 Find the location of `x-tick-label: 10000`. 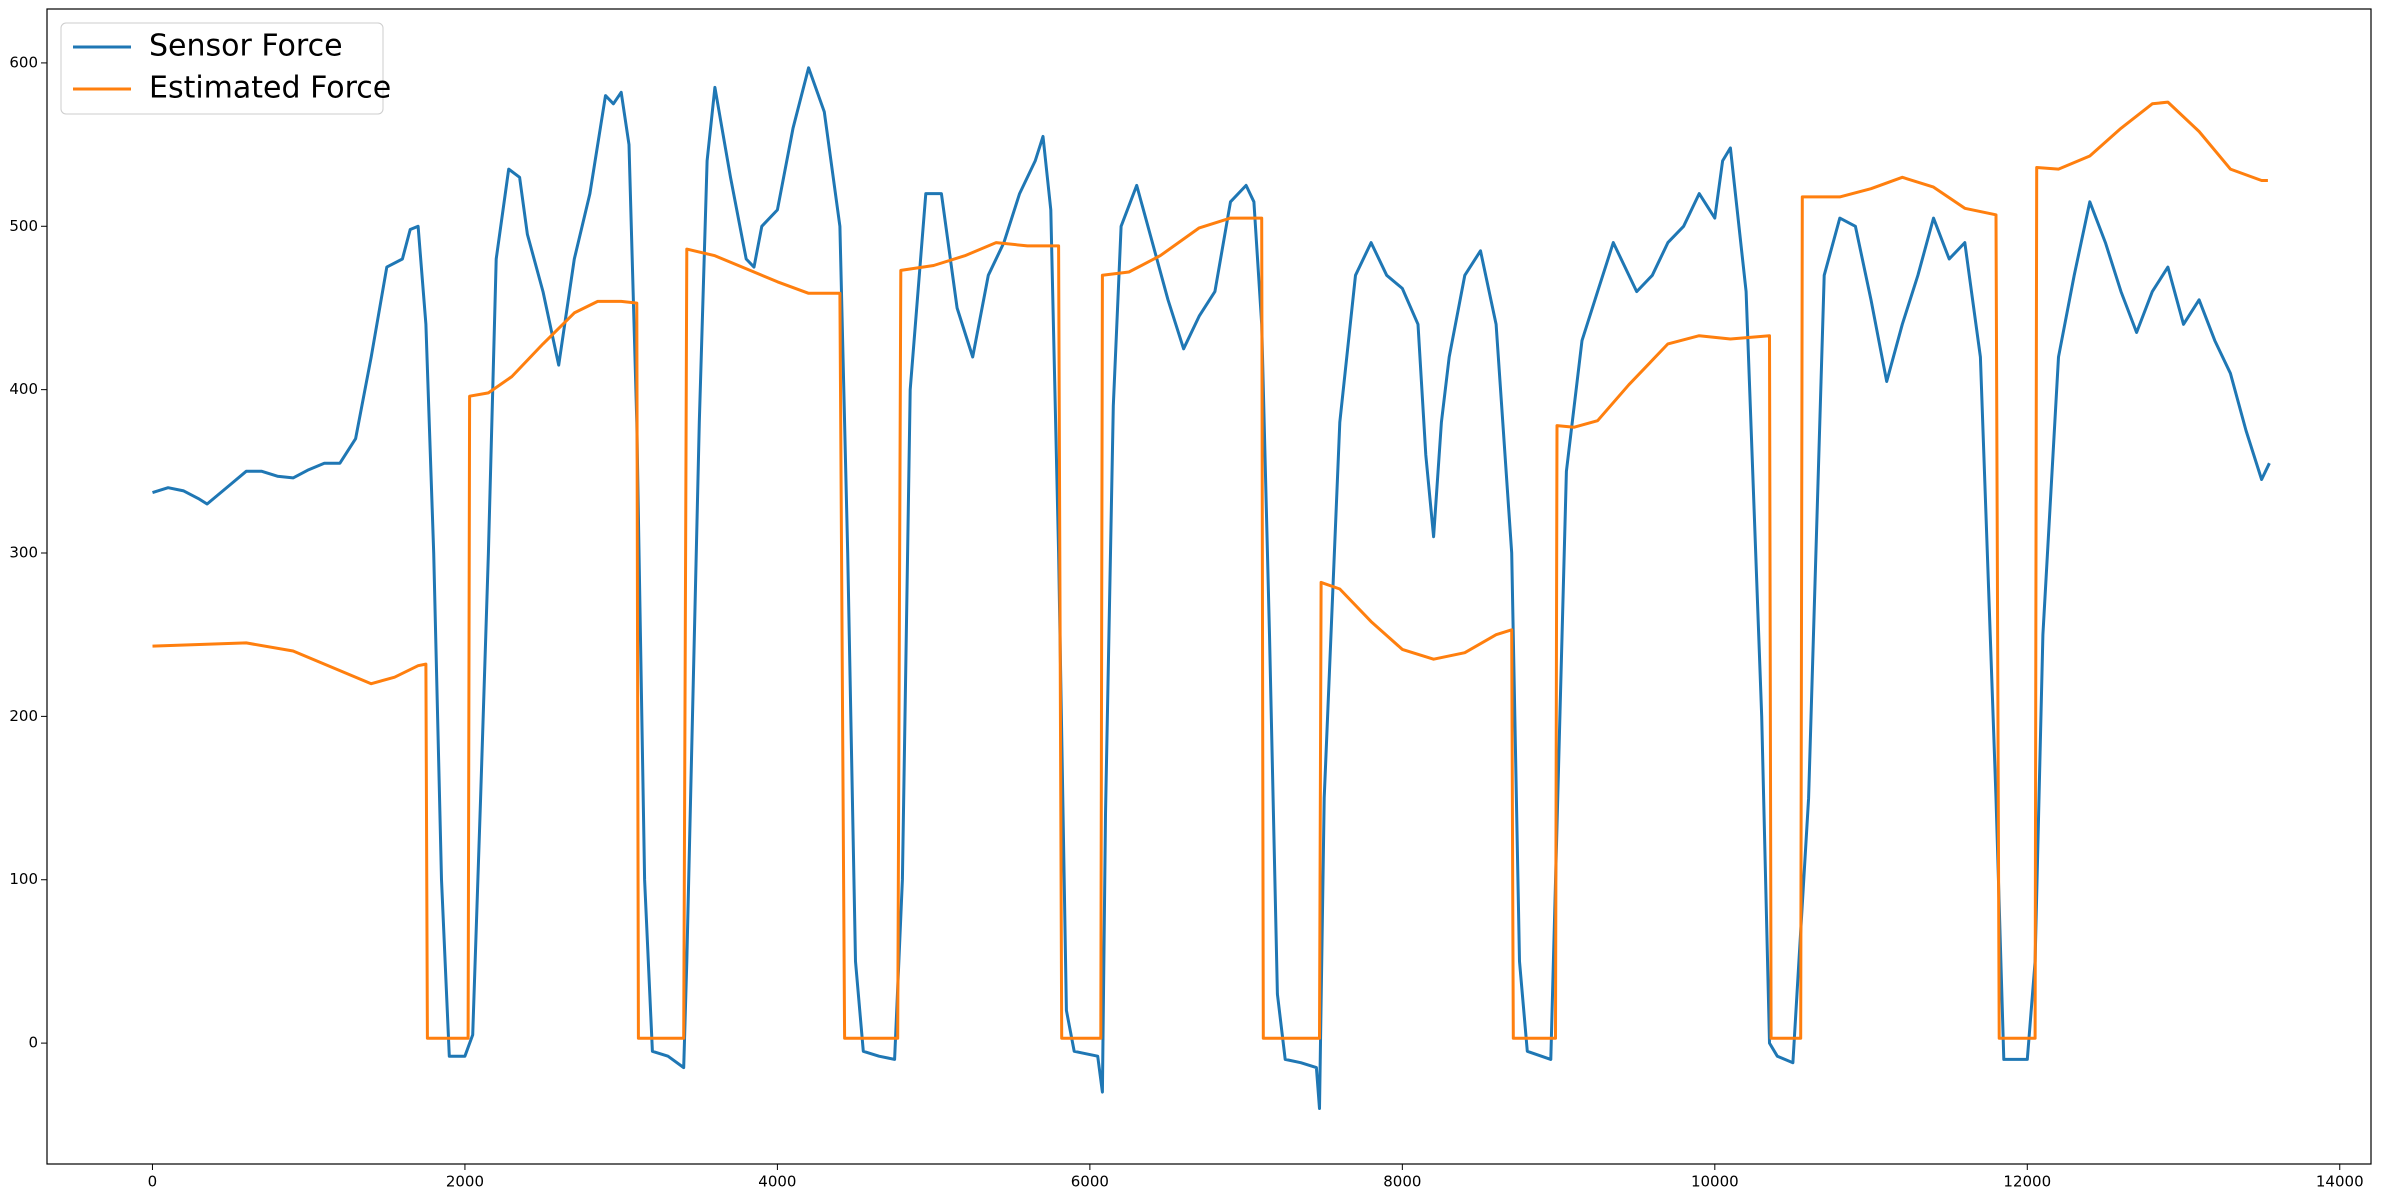

x-tick-label: 10000 is located at coordinates (1715, 1182).